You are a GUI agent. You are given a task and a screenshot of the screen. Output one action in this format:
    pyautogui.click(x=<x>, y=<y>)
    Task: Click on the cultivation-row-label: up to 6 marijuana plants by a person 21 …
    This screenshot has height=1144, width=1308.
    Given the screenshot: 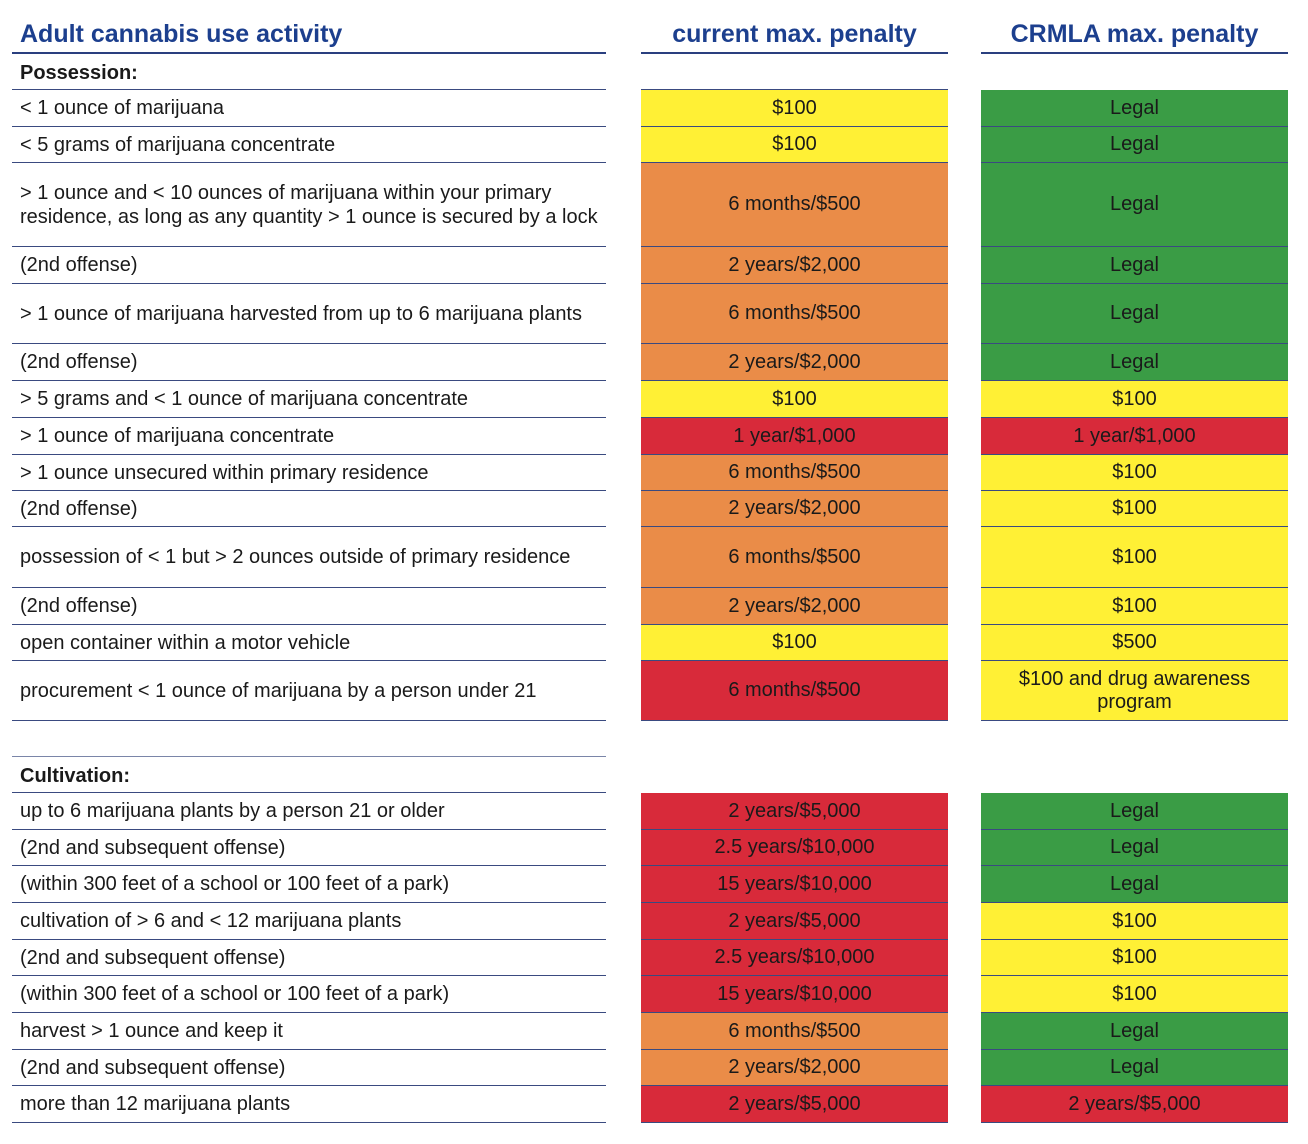 What is the action you would take?
    pyautogui.click(x=232, y=811)
    